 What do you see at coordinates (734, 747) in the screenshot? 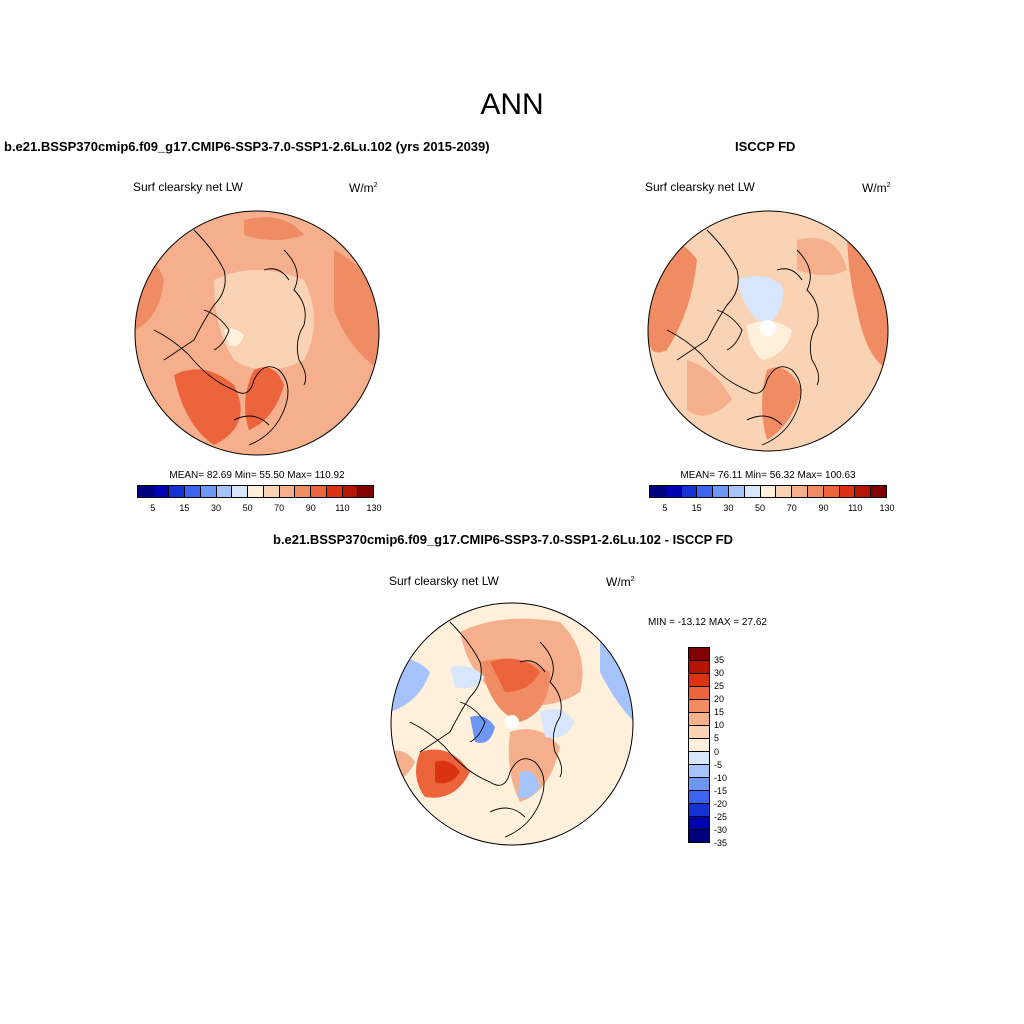
I see `panel-3-colorbar-ticks: 35 30 25 20 15 10 5 0 -5 -10 -15 -20 -25 -30 -35` at bounding box center [734, 747].